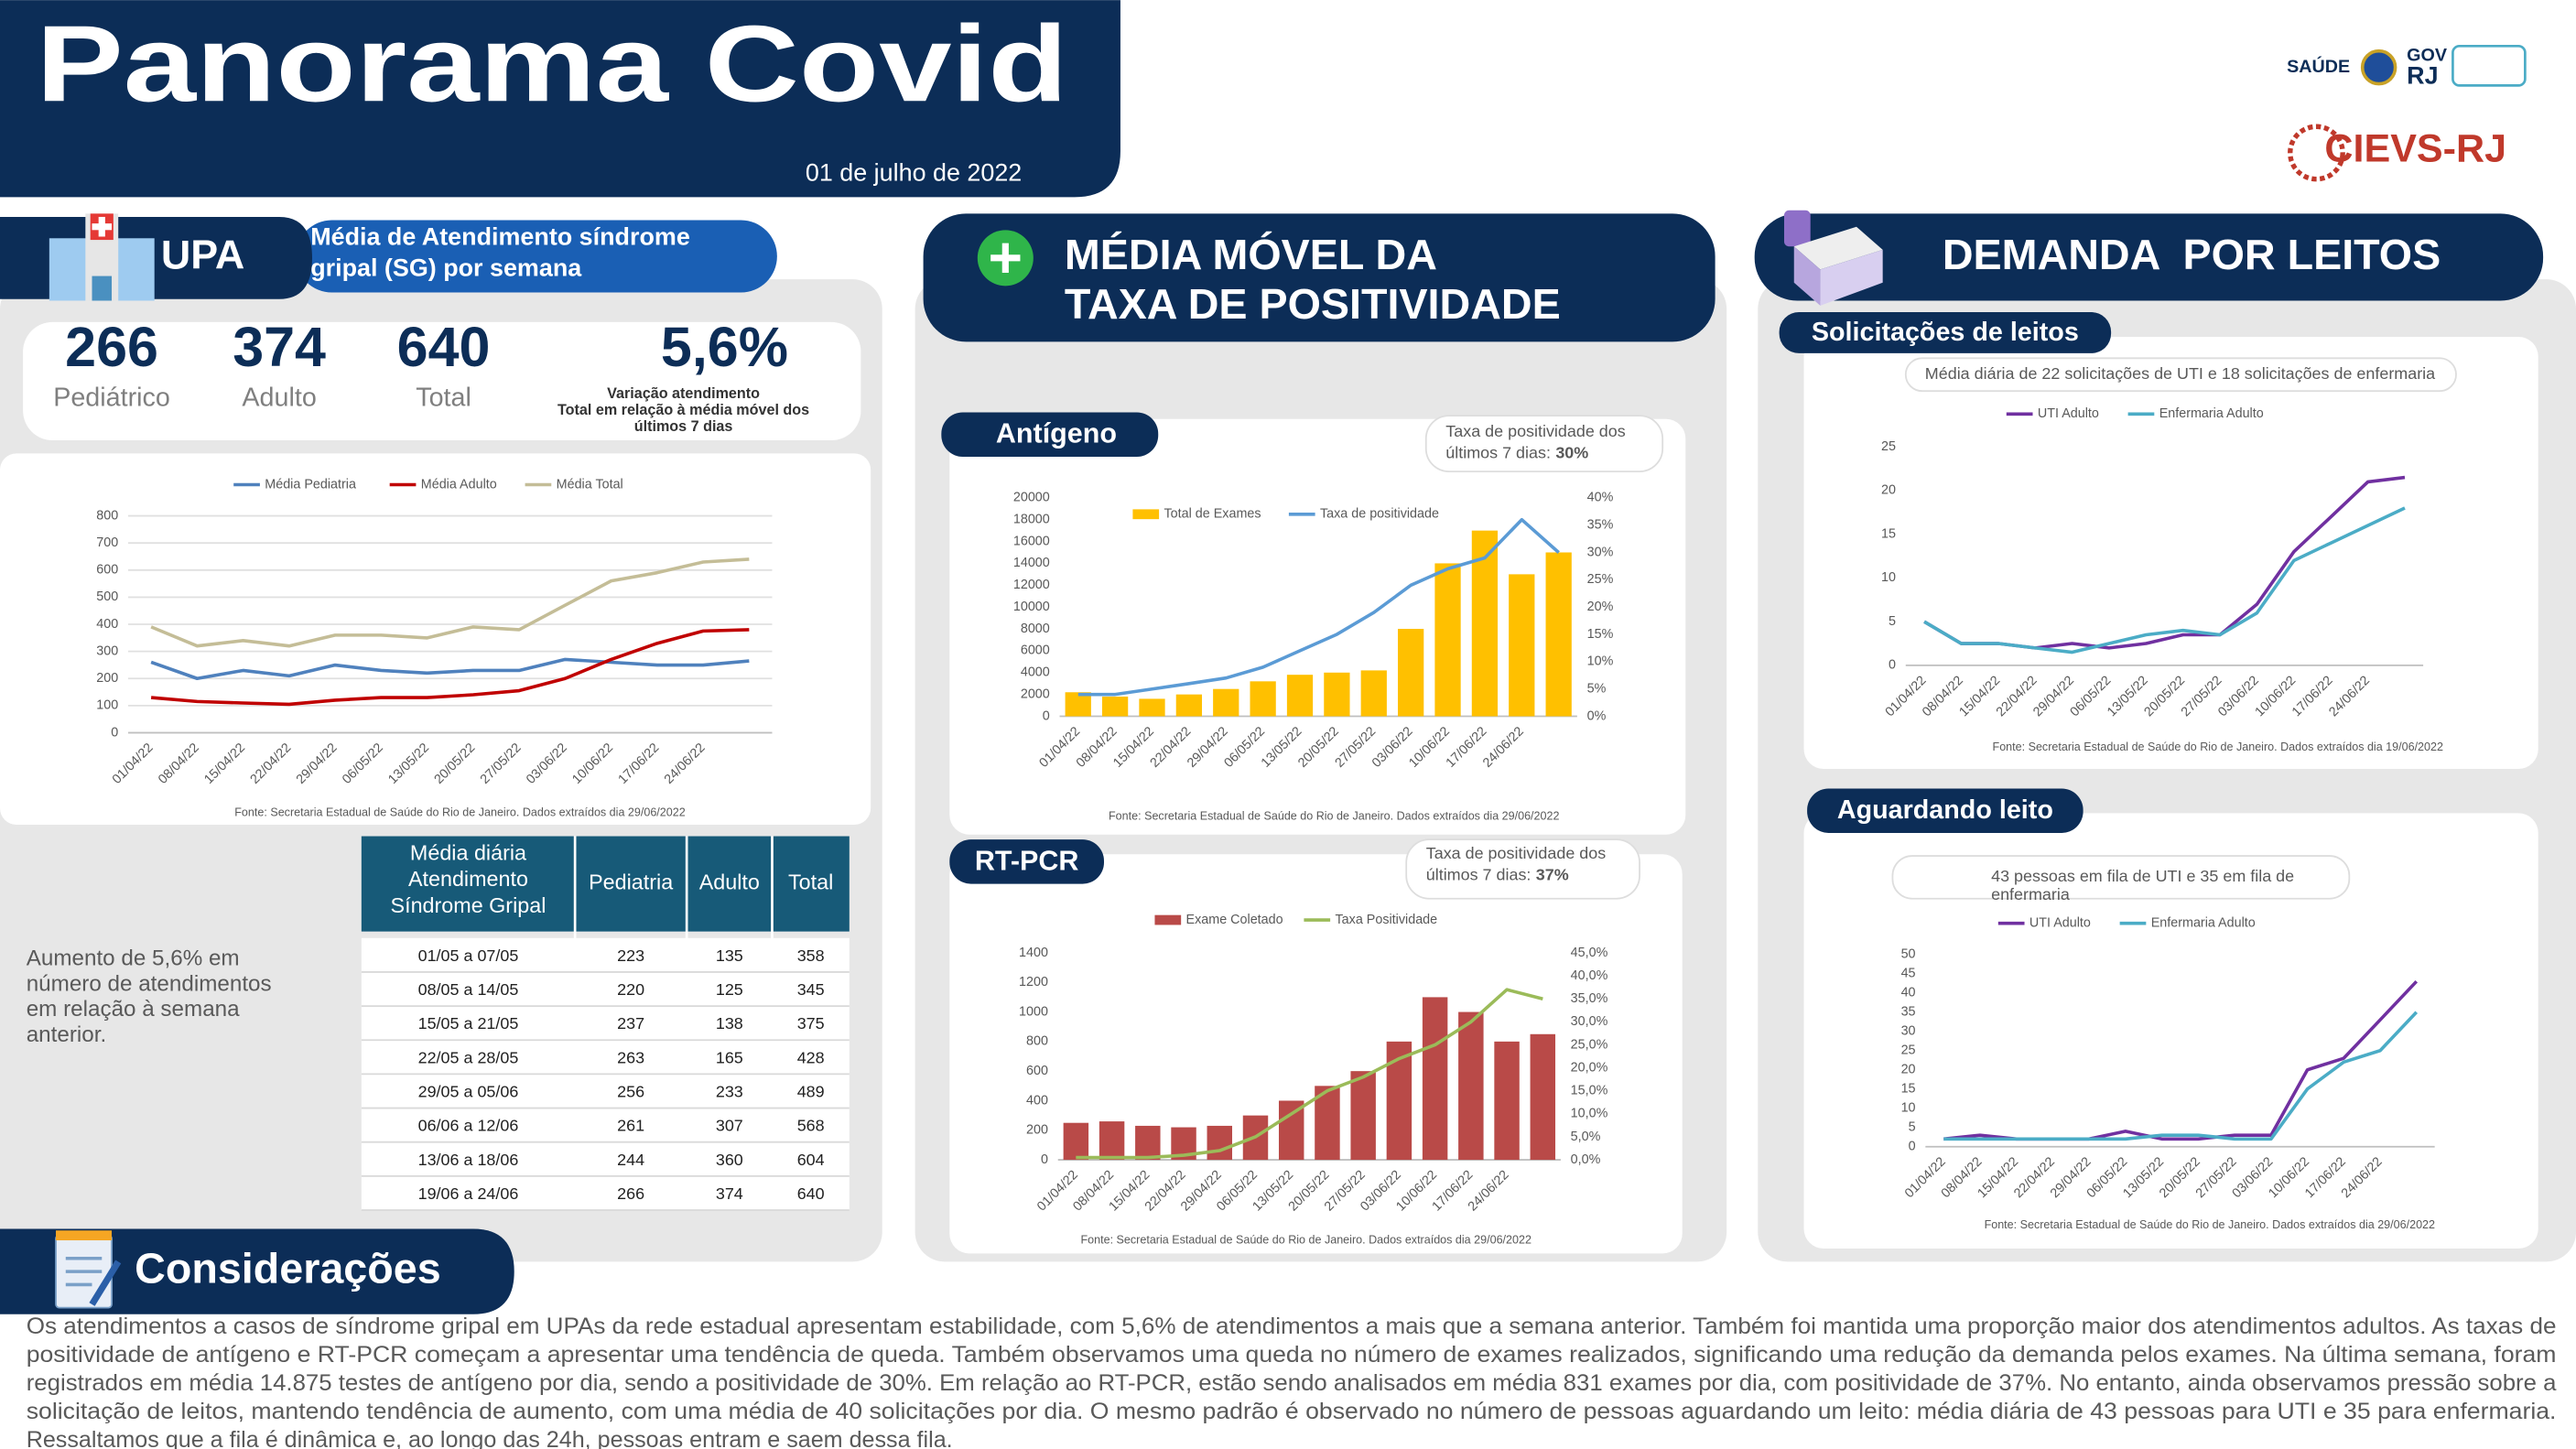 The width and height of the screenshot is (2576, 1449). Describe the element at coordinates (107, 678) in the screenshot. I see `y-tick-label: 200` at that location.